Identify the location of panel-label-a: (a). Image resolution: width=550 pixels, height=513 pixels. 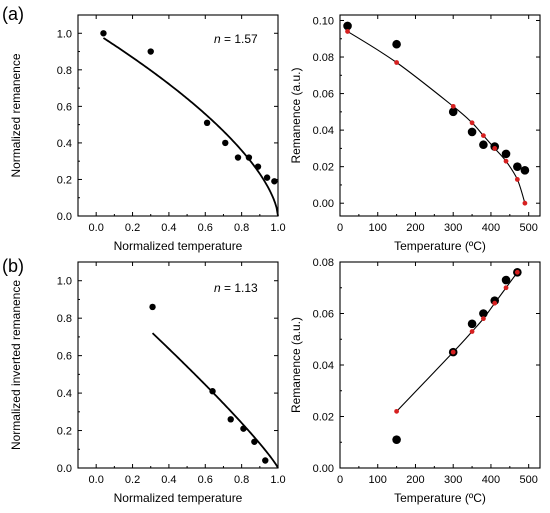
(13, 14).